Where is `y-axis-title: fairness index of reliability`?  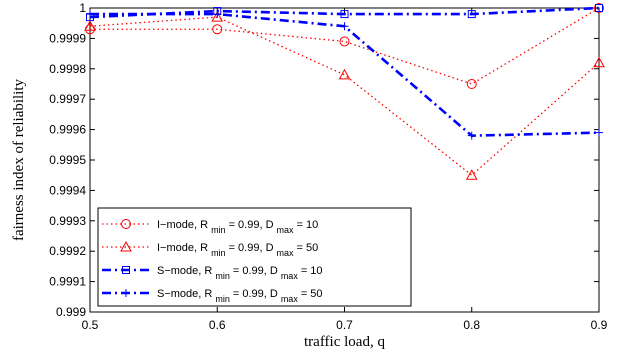 y-axis-title: fairness index of reliability is located at coordinates (19, 159).